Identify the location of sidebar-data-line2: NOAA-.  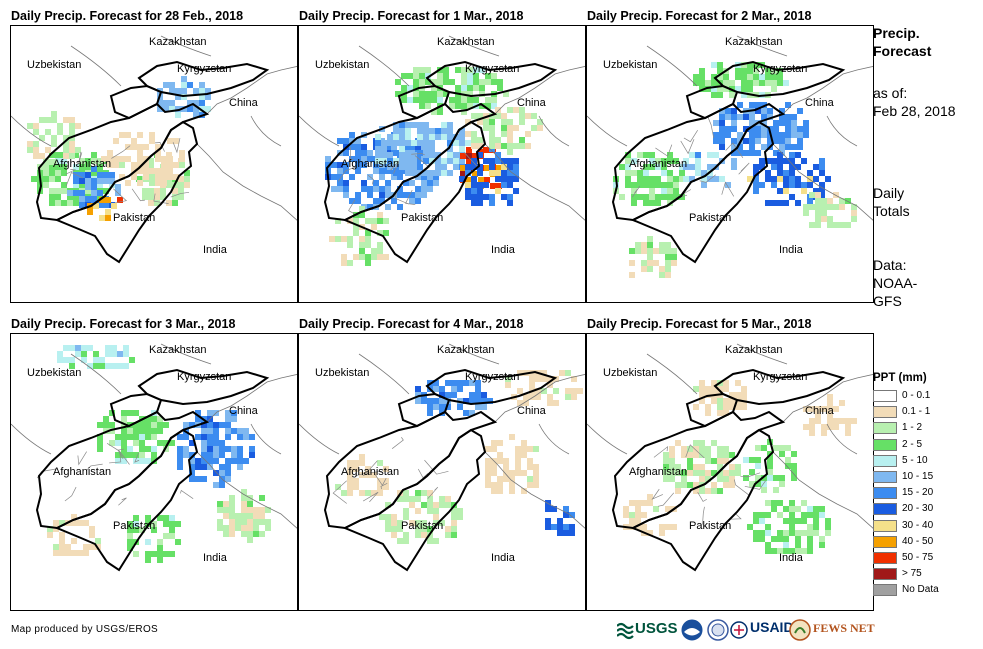
(895, 283).